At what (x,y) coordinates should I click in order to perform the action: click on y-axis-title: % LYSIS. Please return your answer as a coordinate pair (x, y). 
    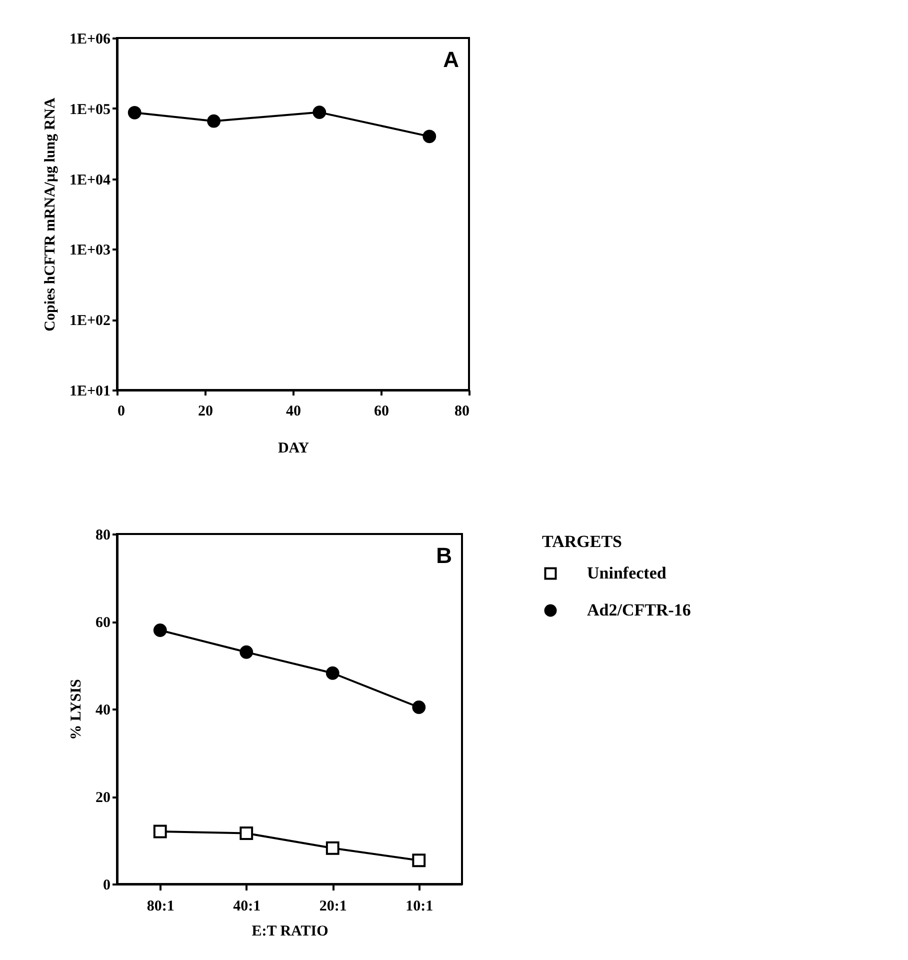
    Looking at the image, I should click on (76, 709).